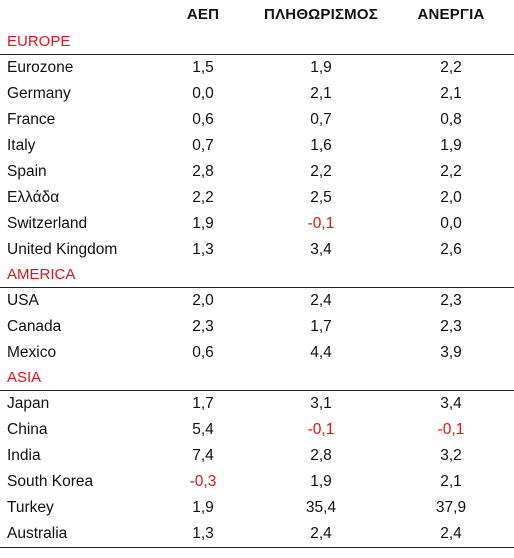  Describe the element at coordinates (32, 352) in the screenshot. I see `country-name: Mexico` at that location.